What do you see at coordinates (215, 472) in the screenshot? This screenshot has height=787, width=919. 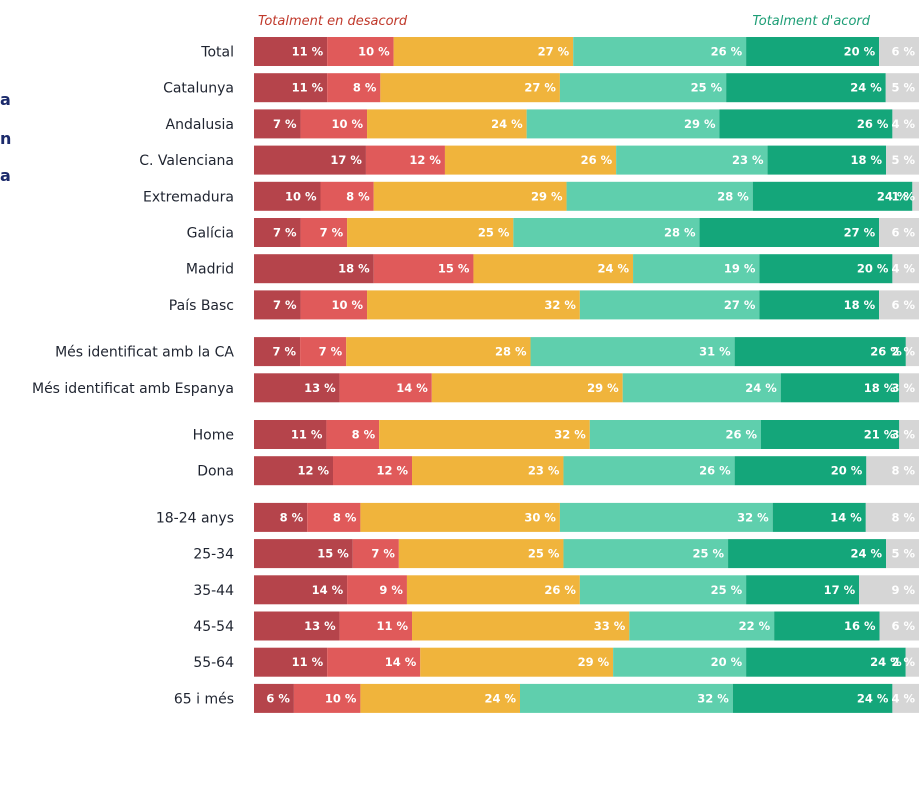 I see `category-label: Dona` at bounding box center [215, 472].